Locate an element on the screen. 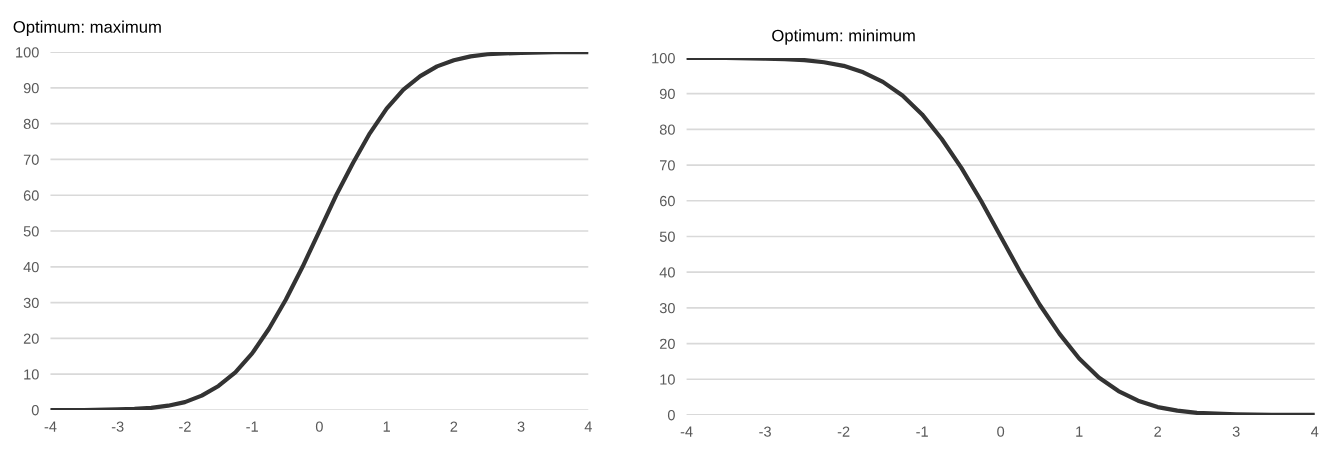  chart-title: Optimum: minimum is located at coordinates (843, 37).